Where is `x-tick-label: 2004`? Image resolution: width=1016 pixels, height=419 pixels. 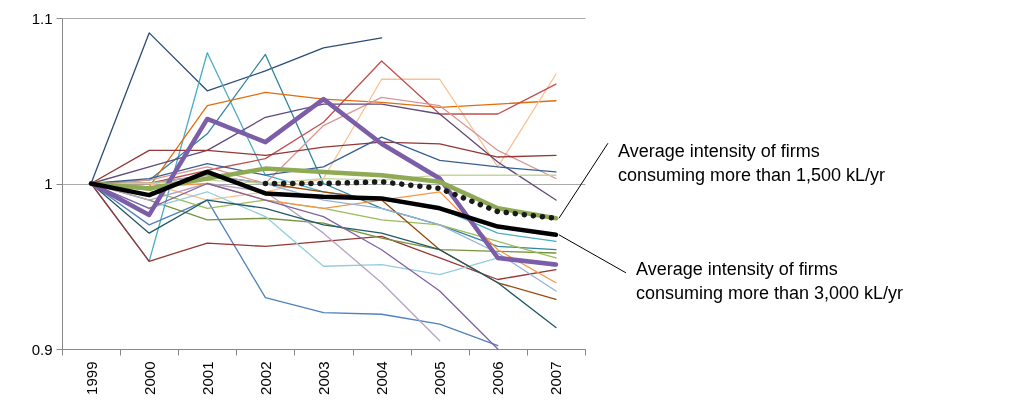 x-tick-label: 2004 is located at coordinates (382, 378).